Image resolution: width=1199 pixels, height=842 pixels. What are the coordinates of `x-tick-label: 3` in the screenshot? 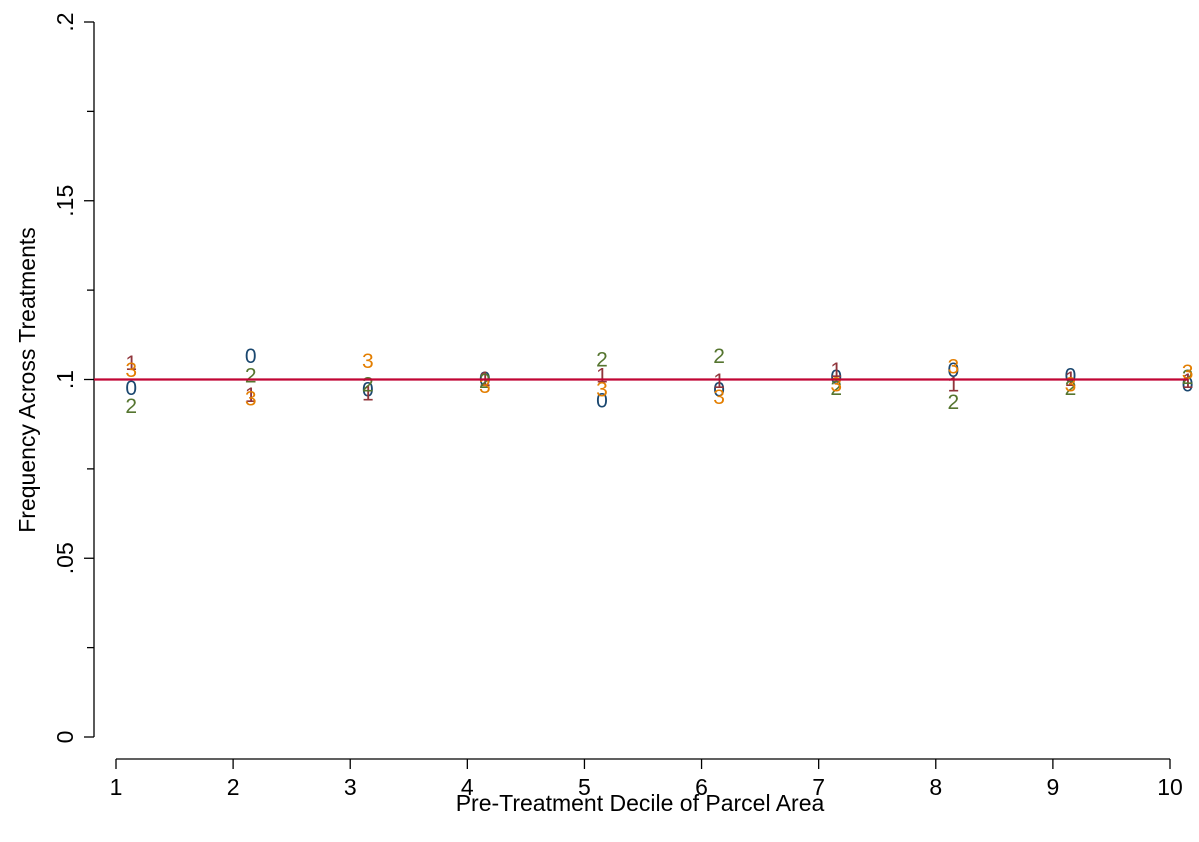 It's located at (350, 787).